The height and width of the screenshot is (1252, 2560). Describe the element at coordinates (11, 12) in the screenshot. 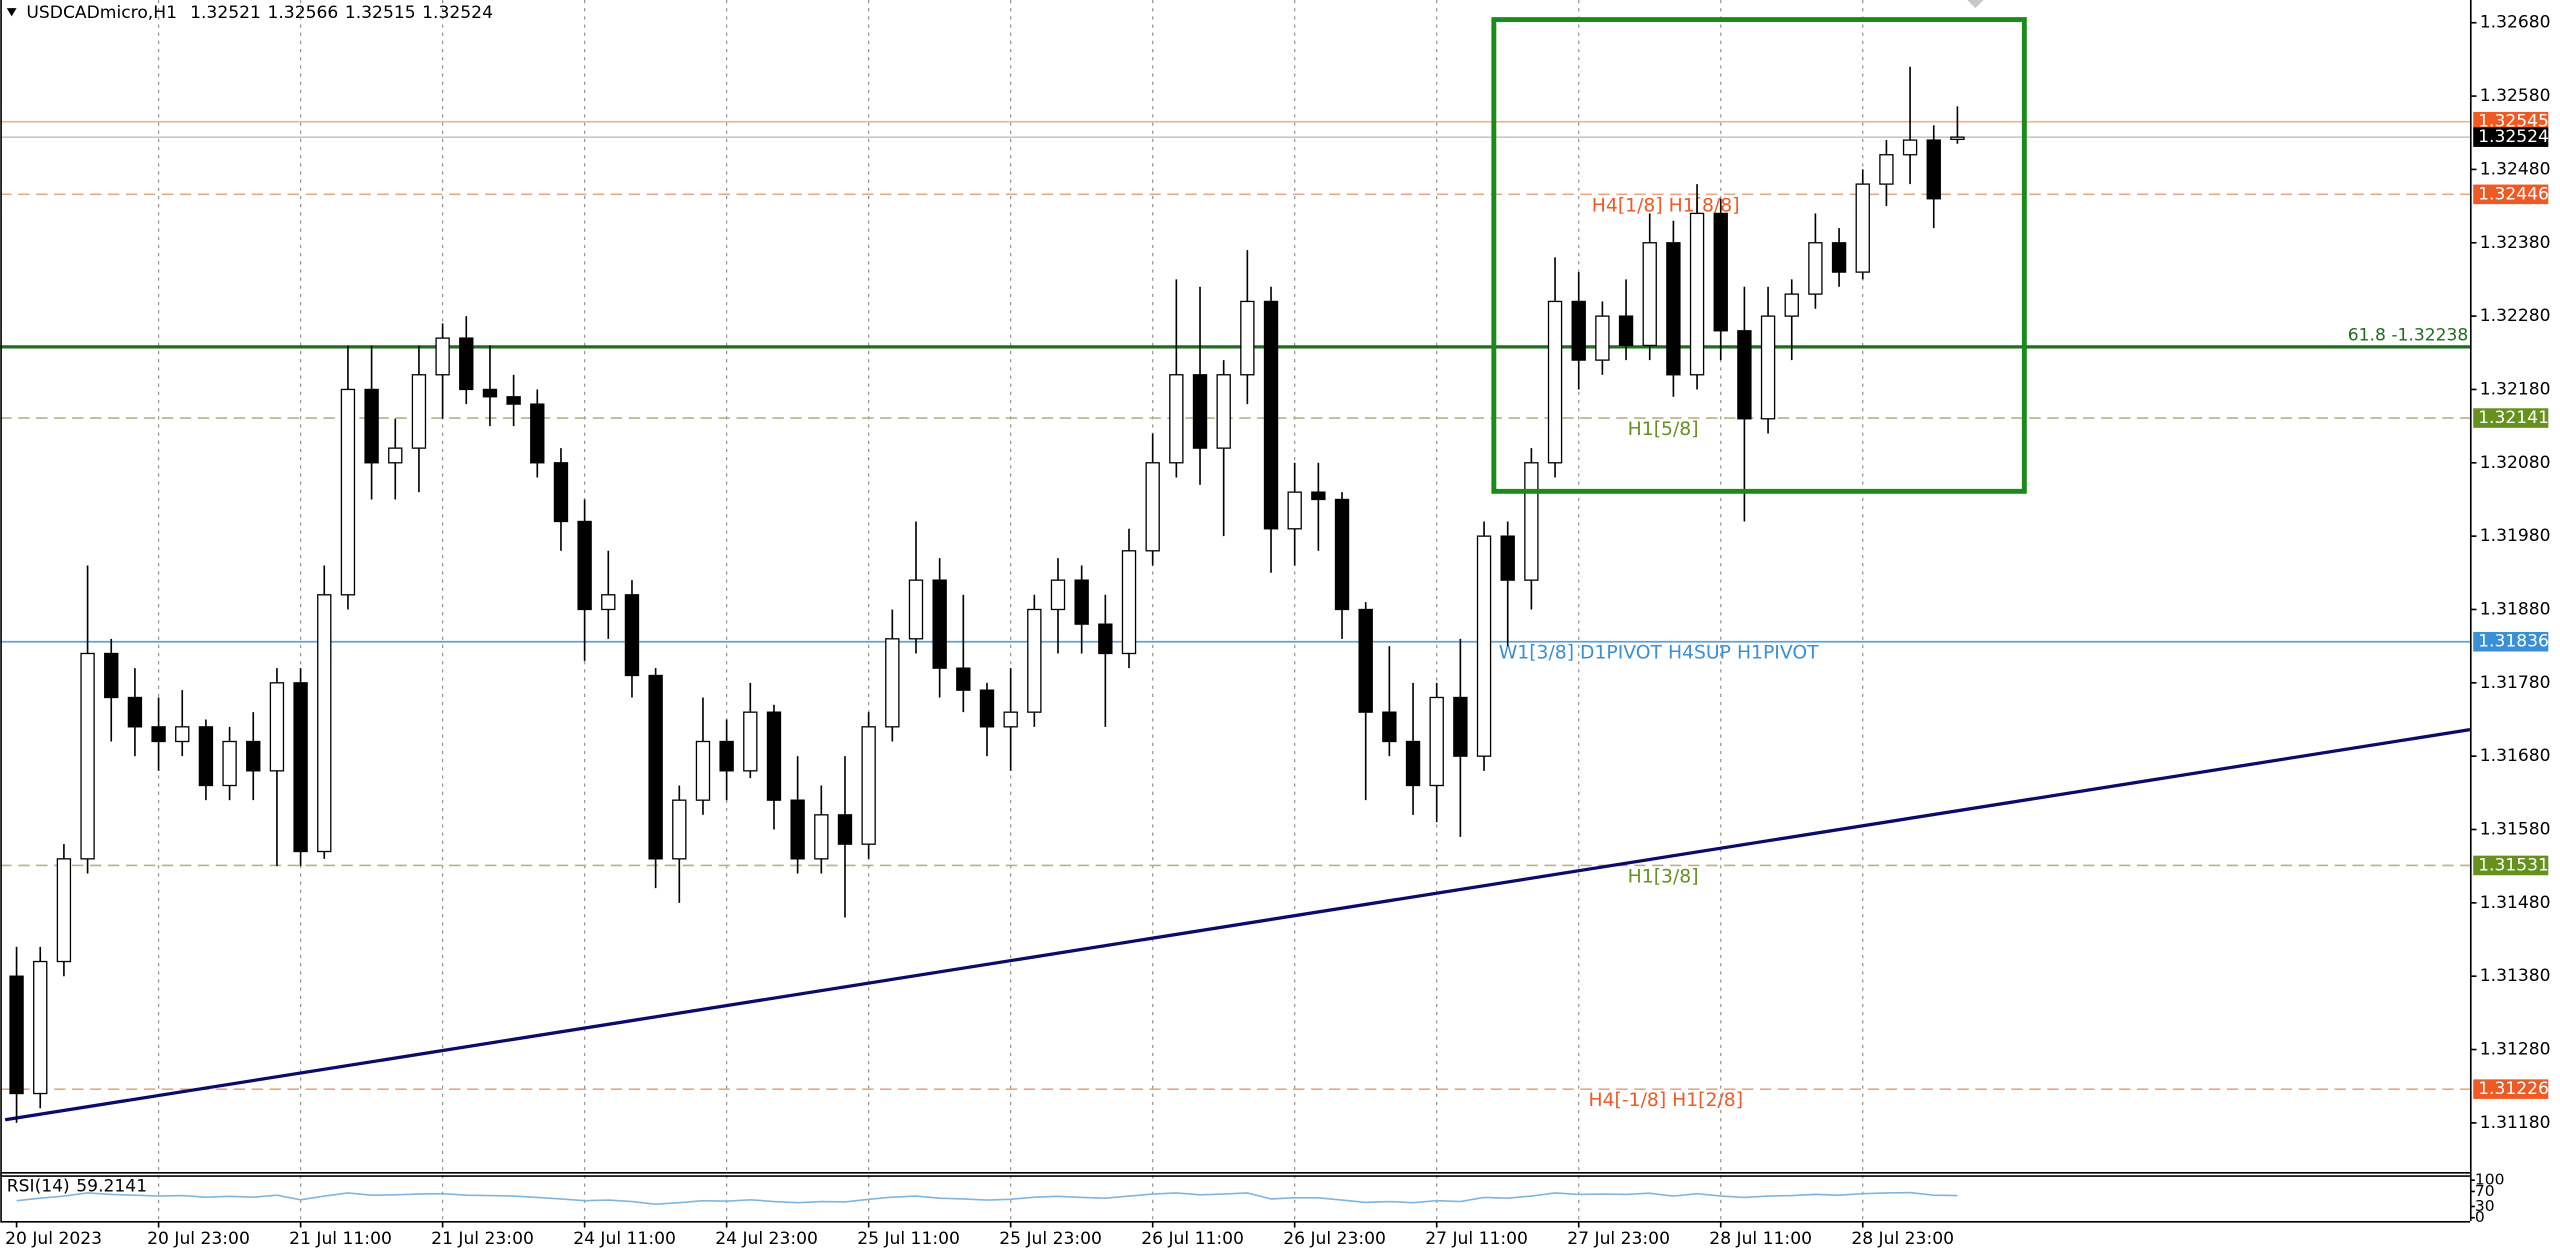

I see `header-arrow` at that location.